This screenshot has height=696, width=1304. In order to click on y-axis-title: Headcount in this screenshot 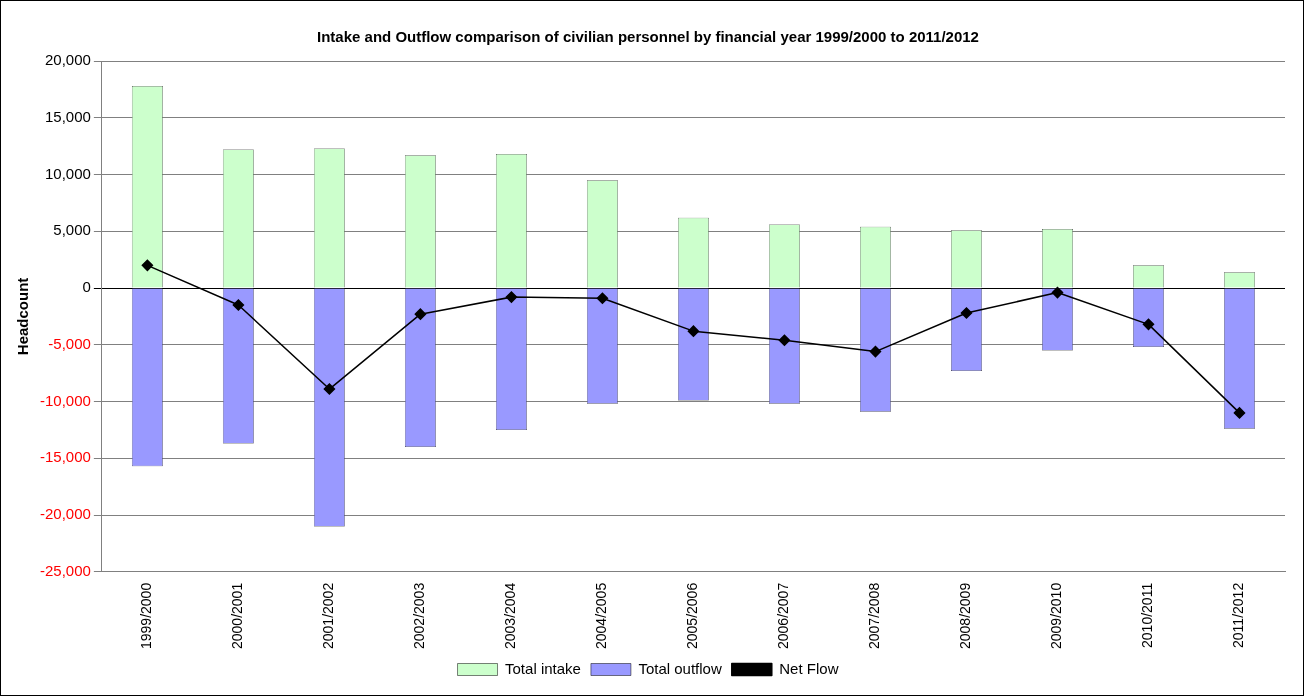, I will do `click(23, 316)`.